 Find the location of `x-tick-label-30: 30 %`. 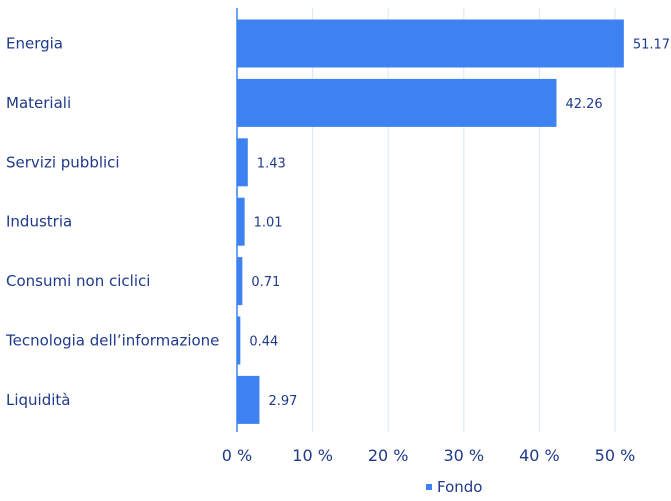

x-tick-label-30: 30 % is located at coordinates (463, 455).